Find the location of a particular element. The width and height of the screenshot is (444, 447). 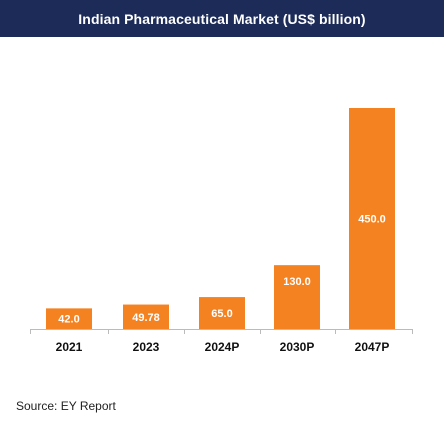

bar-2021 is located at coordinates (69, 318).